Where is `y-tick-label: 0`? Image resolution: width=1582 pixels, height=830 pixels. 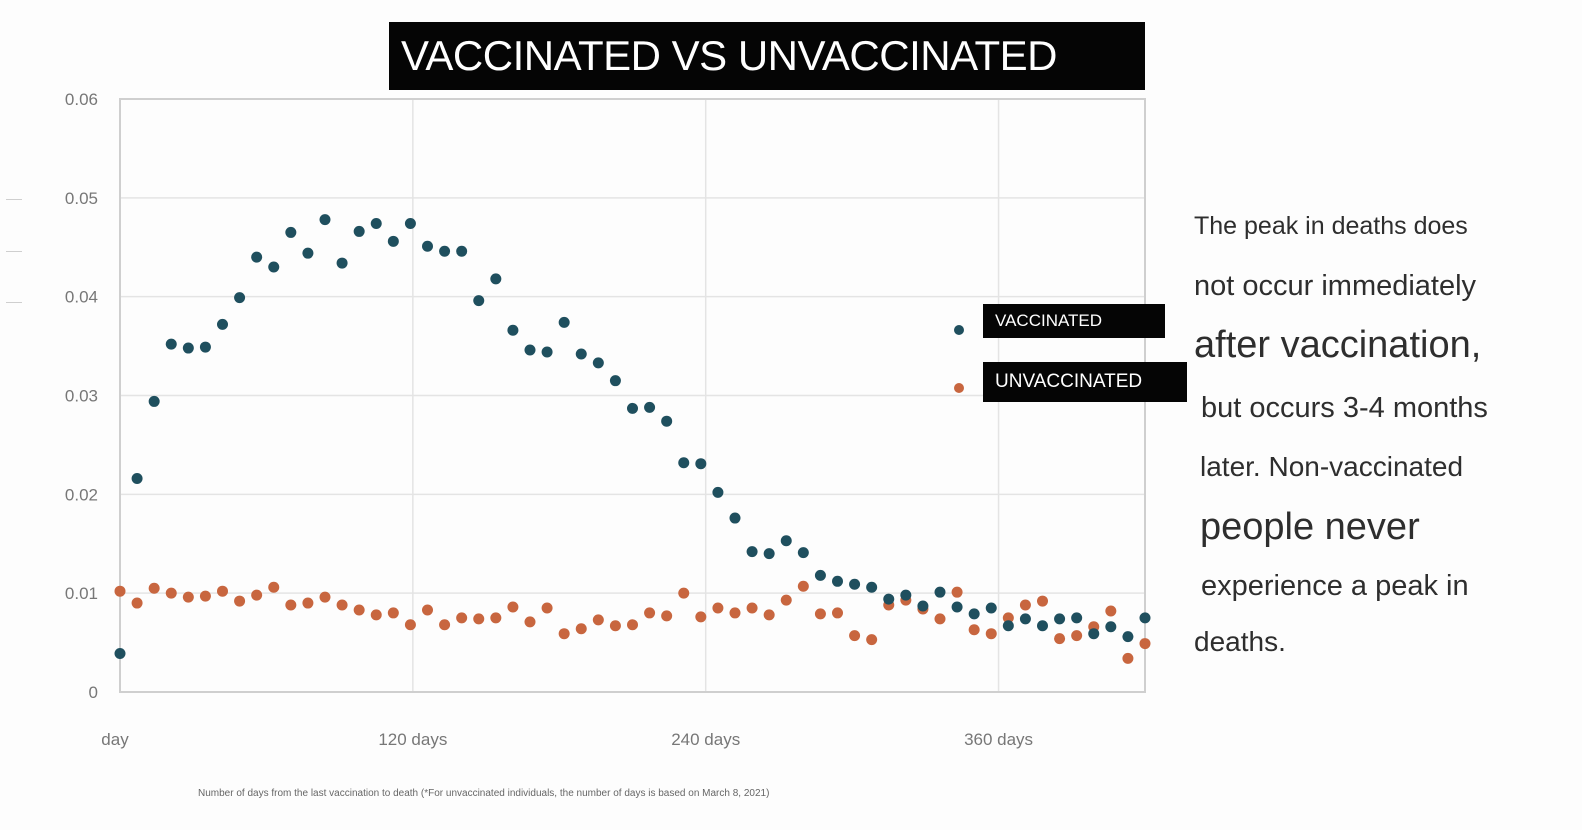 y-tick-label: 0 is located at coordinates (93, 692).